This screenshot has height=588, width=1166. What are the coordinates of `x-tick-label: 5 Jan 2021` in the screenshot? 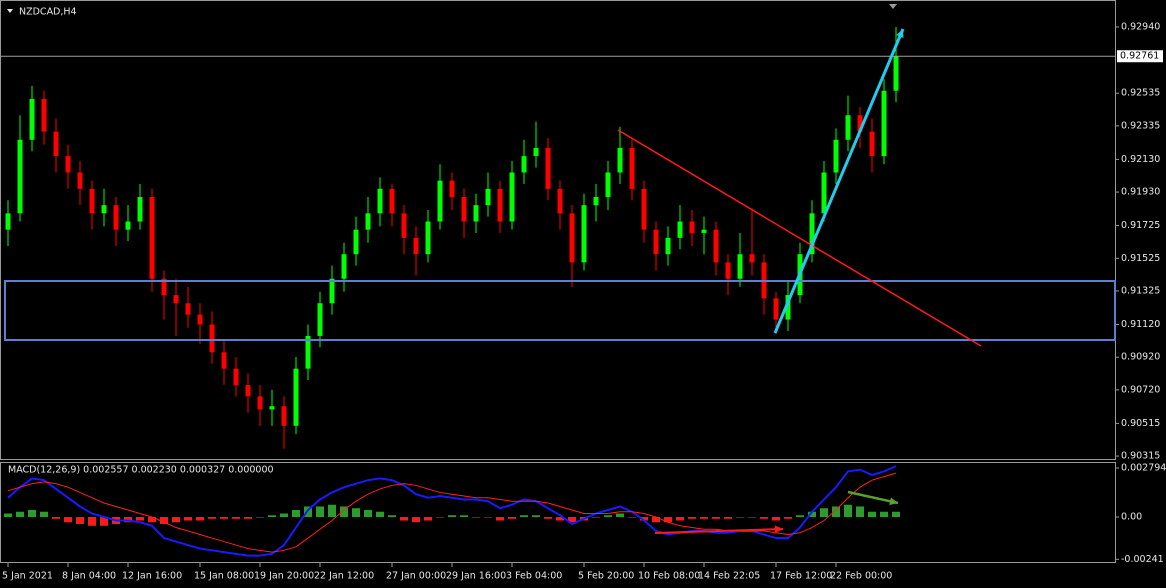 It's located at (27, 576).